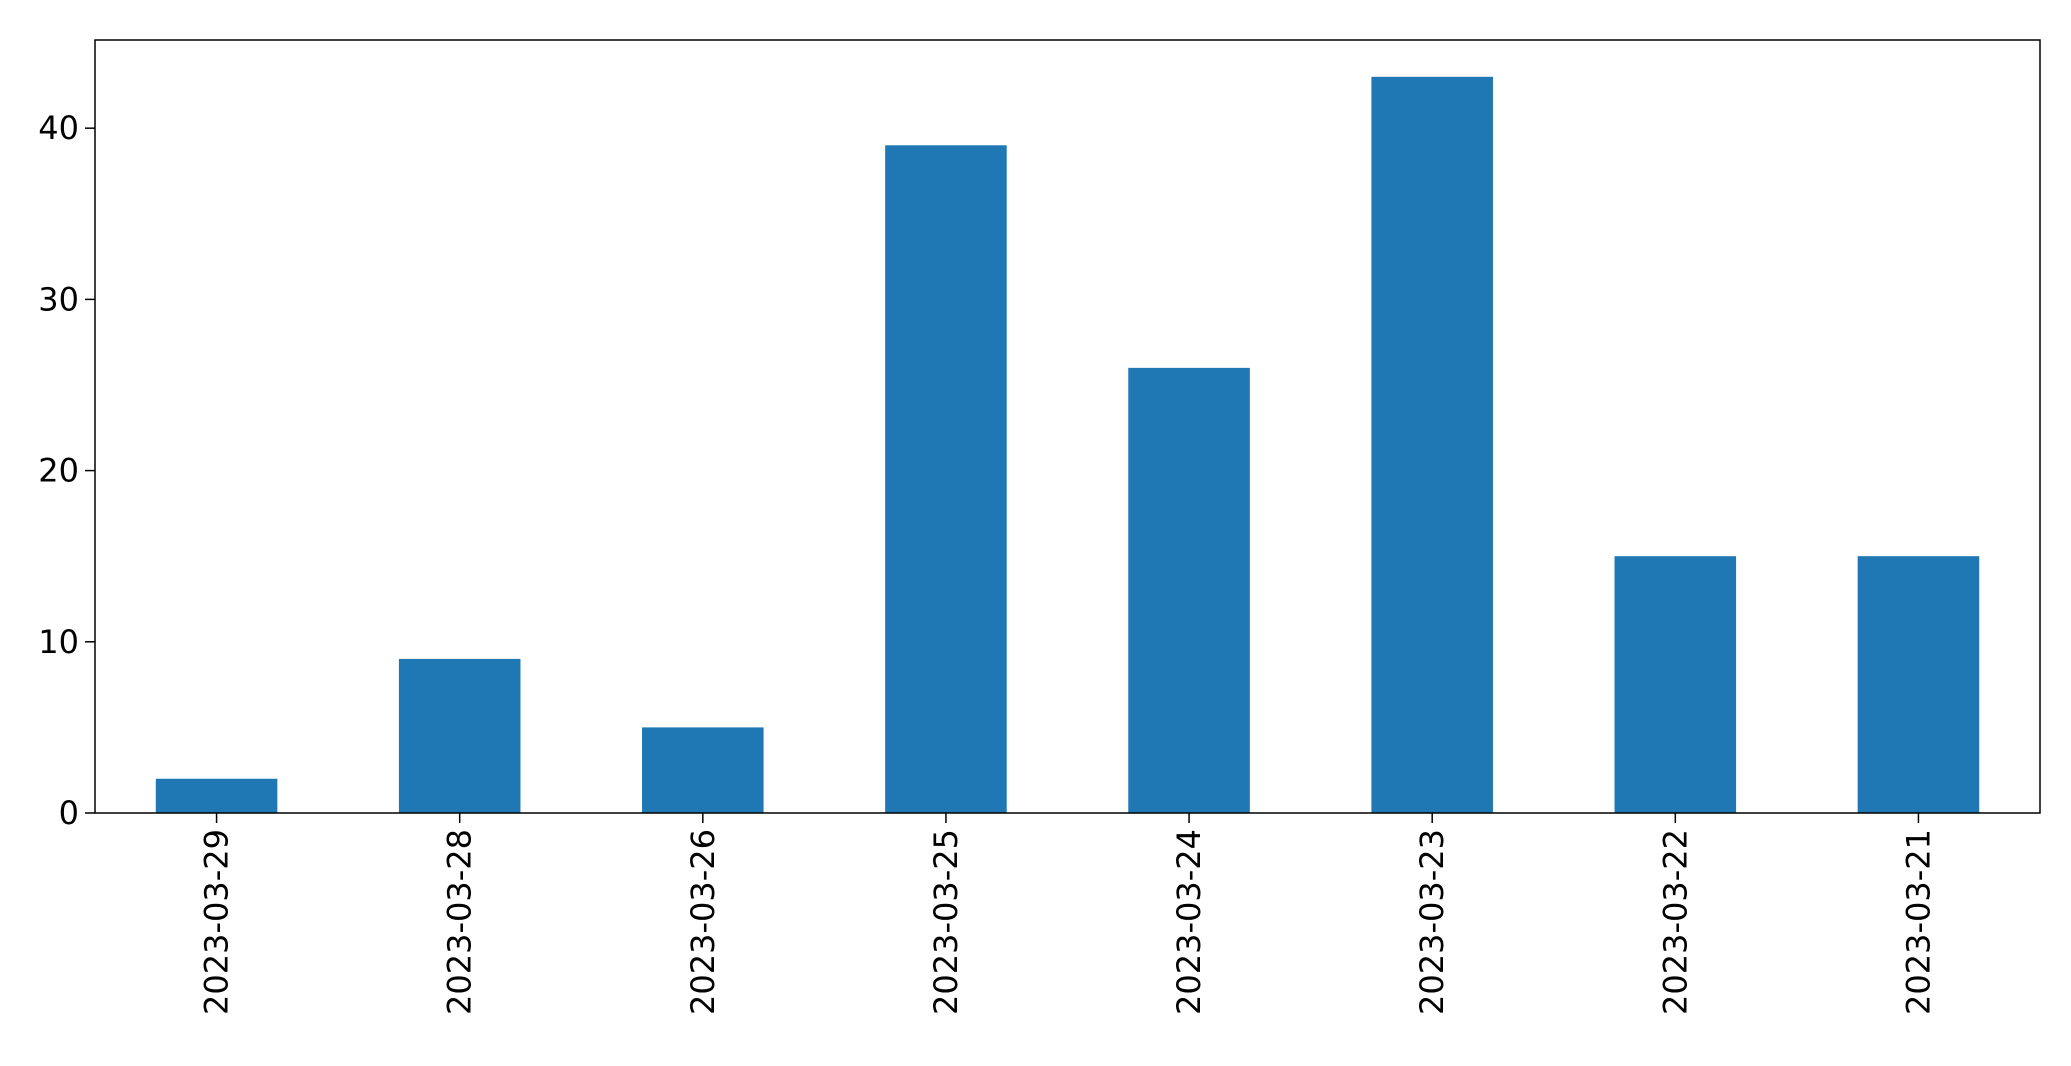 The image size is (2071, 1066). Describe the element at coordinates (1189, 922) in the screenshot. I see `x-tick-label: 2023-03-24` at that location.